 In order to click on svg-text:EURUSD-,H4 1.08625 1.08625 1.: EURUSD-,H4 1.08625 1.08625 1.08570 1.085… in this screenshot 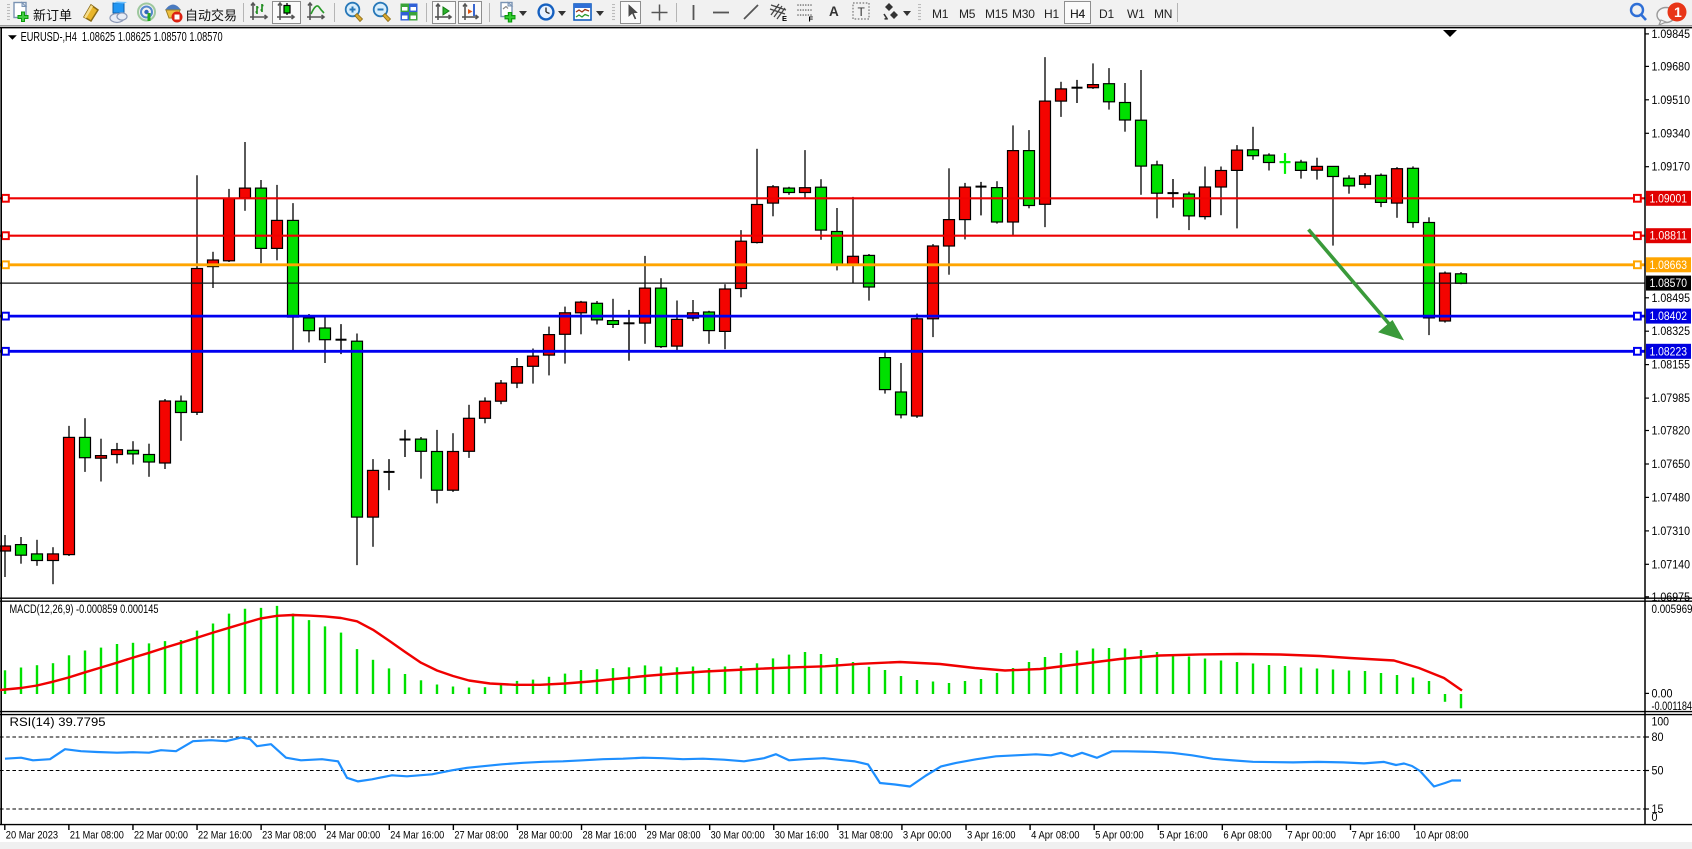, I will do `click(122, 37)`.